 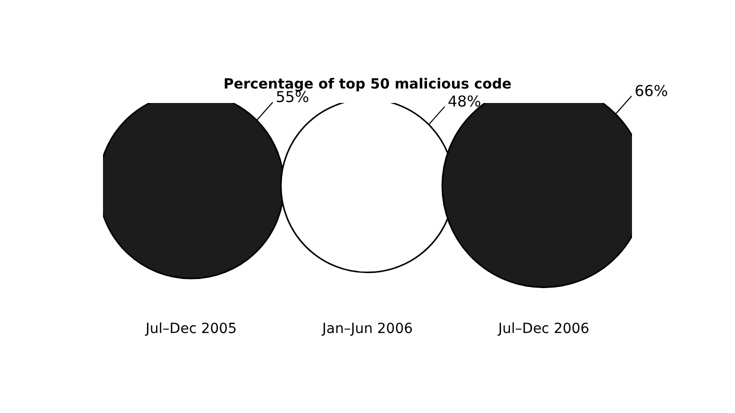 I want to click on data-label: 48%, so click(x=465, y=101).